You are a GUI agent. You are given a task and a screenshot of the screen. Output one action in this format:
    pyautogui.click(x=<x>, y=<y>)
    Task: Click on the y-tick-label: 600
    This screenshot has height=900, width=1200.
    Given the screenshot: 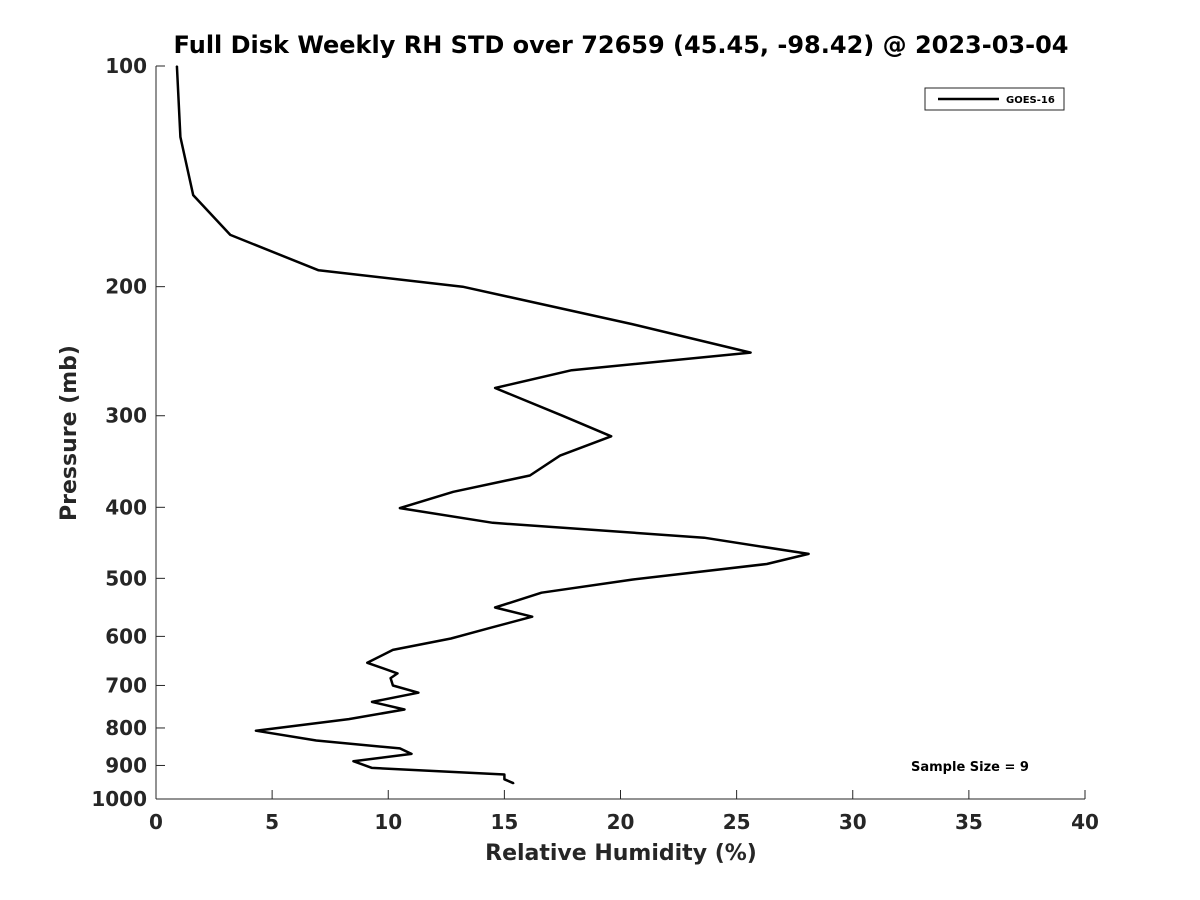 What is the action you would take?
    pyautogui.click(x=126, y=636)
    